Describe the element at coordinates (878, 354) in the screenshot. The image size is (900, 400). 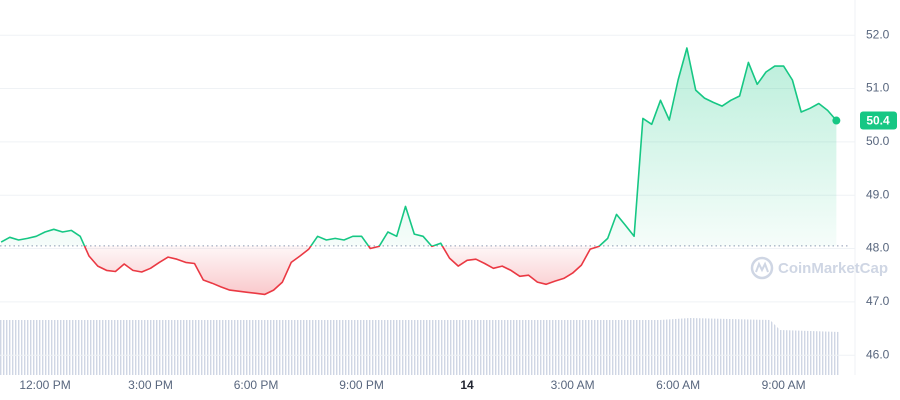
I see `y-tick-label: 46.0` at that location.